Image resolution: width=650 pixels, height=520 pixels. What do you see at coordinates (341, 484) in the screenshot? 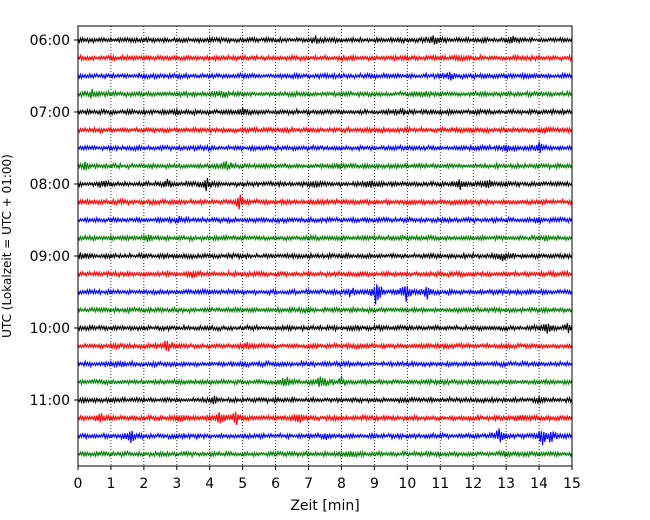
I see `x-tick-label-8: 8` at bounding box center [341, 484].